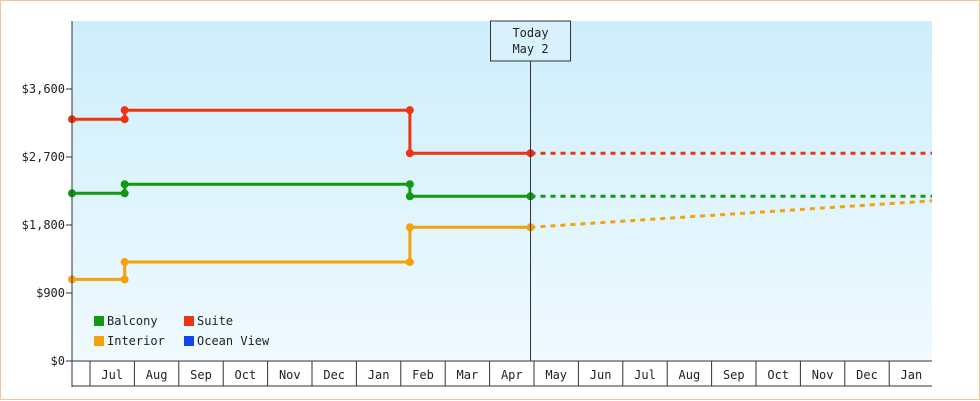 This screenshot has width=980, height=401. What do you see at coordinates (43, 89) in the screenshot?
I see `y-tick-label: $3,600` at bounding box center [43, 89].